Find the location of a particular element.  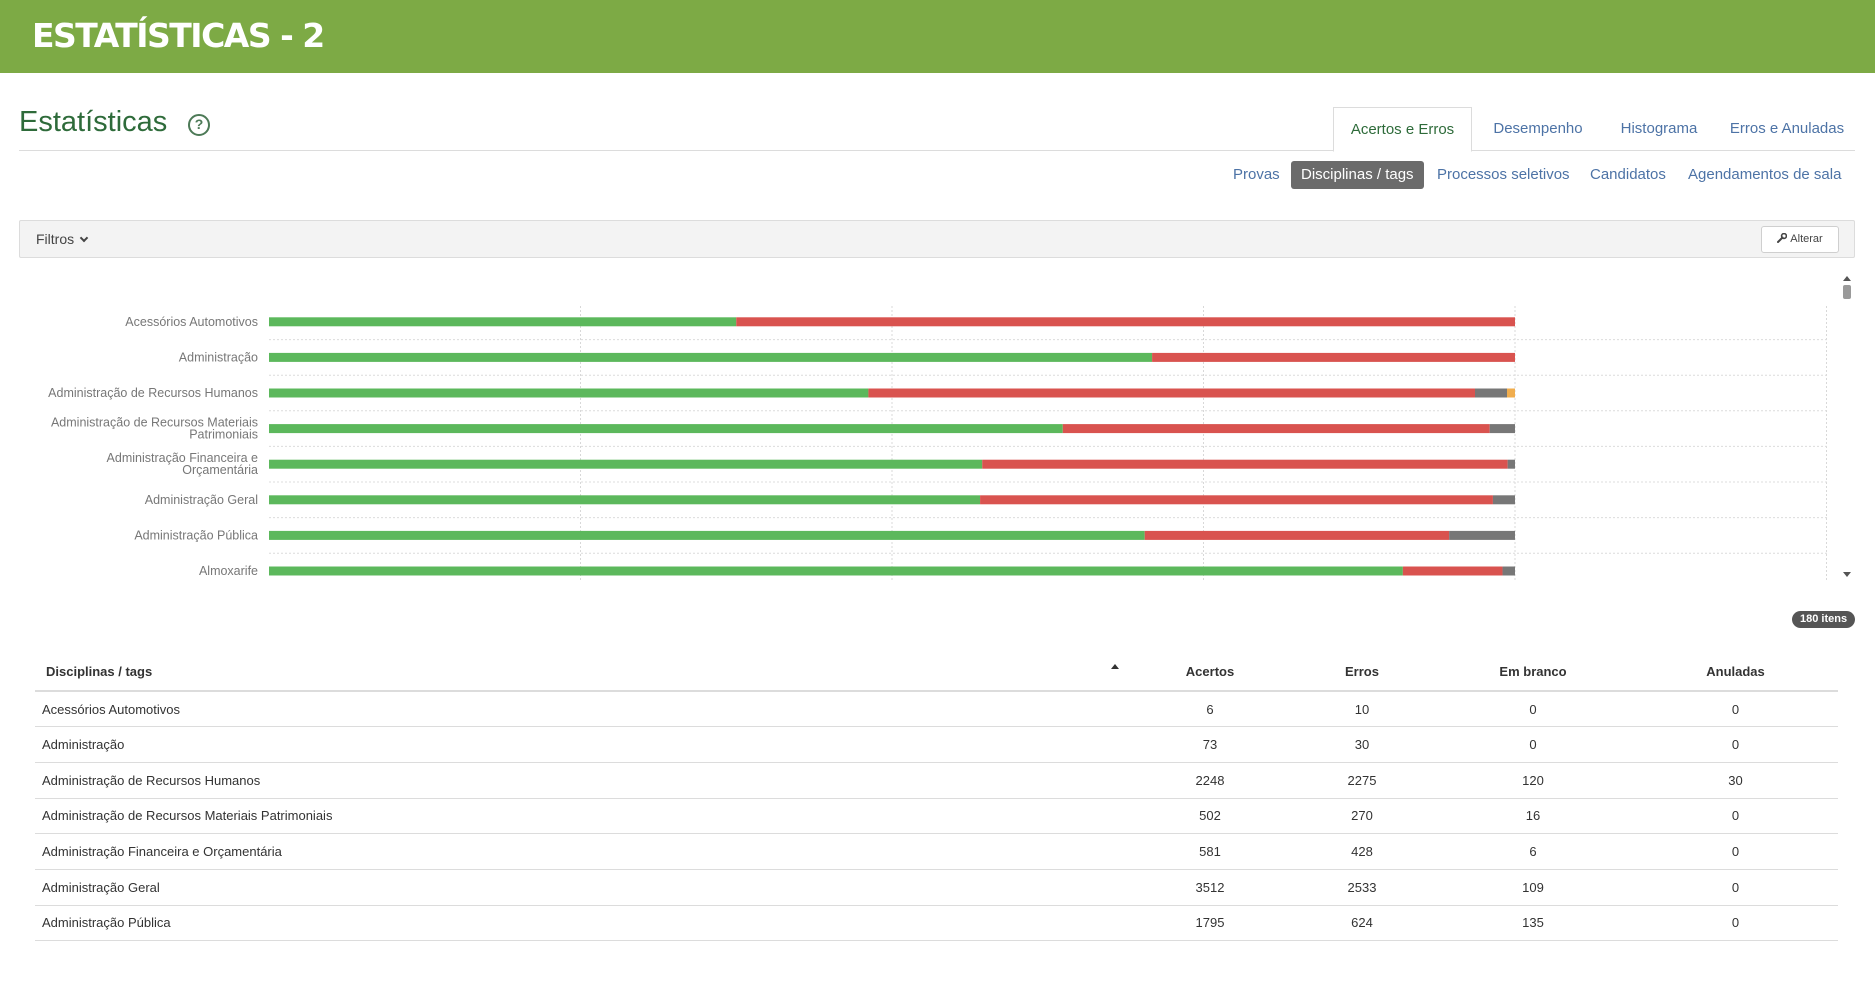

table-row: Administração 73 30 0 0 is located at coordinates (936, 744).